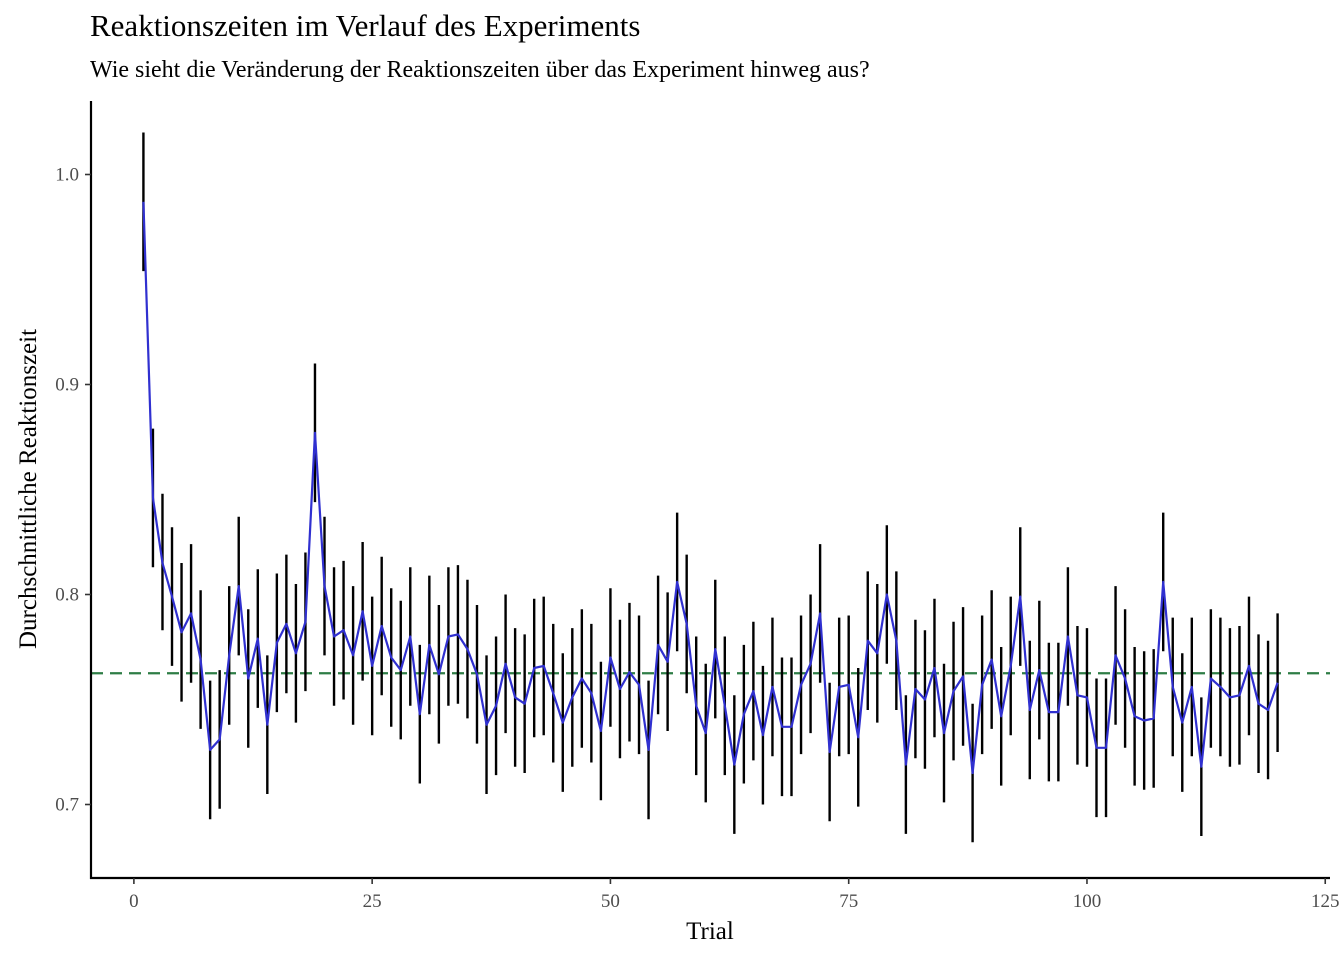  Describe the element at coordinates (610, 901) in the screenshot. I see `x-tick-label: 50` at that location.